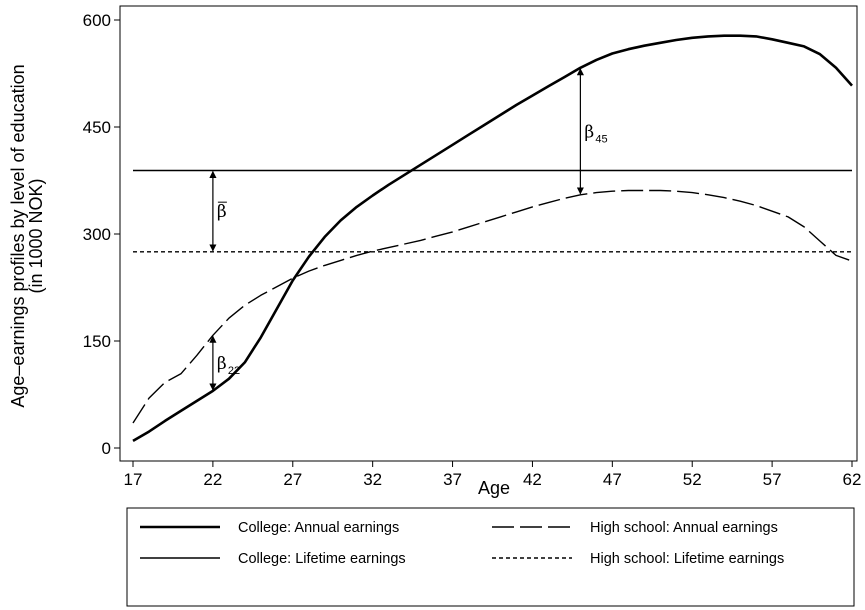  What do you see at coordinates (234, 371) in the screenshot?
I see `beta-subscript-0: 22` at bounding box center [234, 371].